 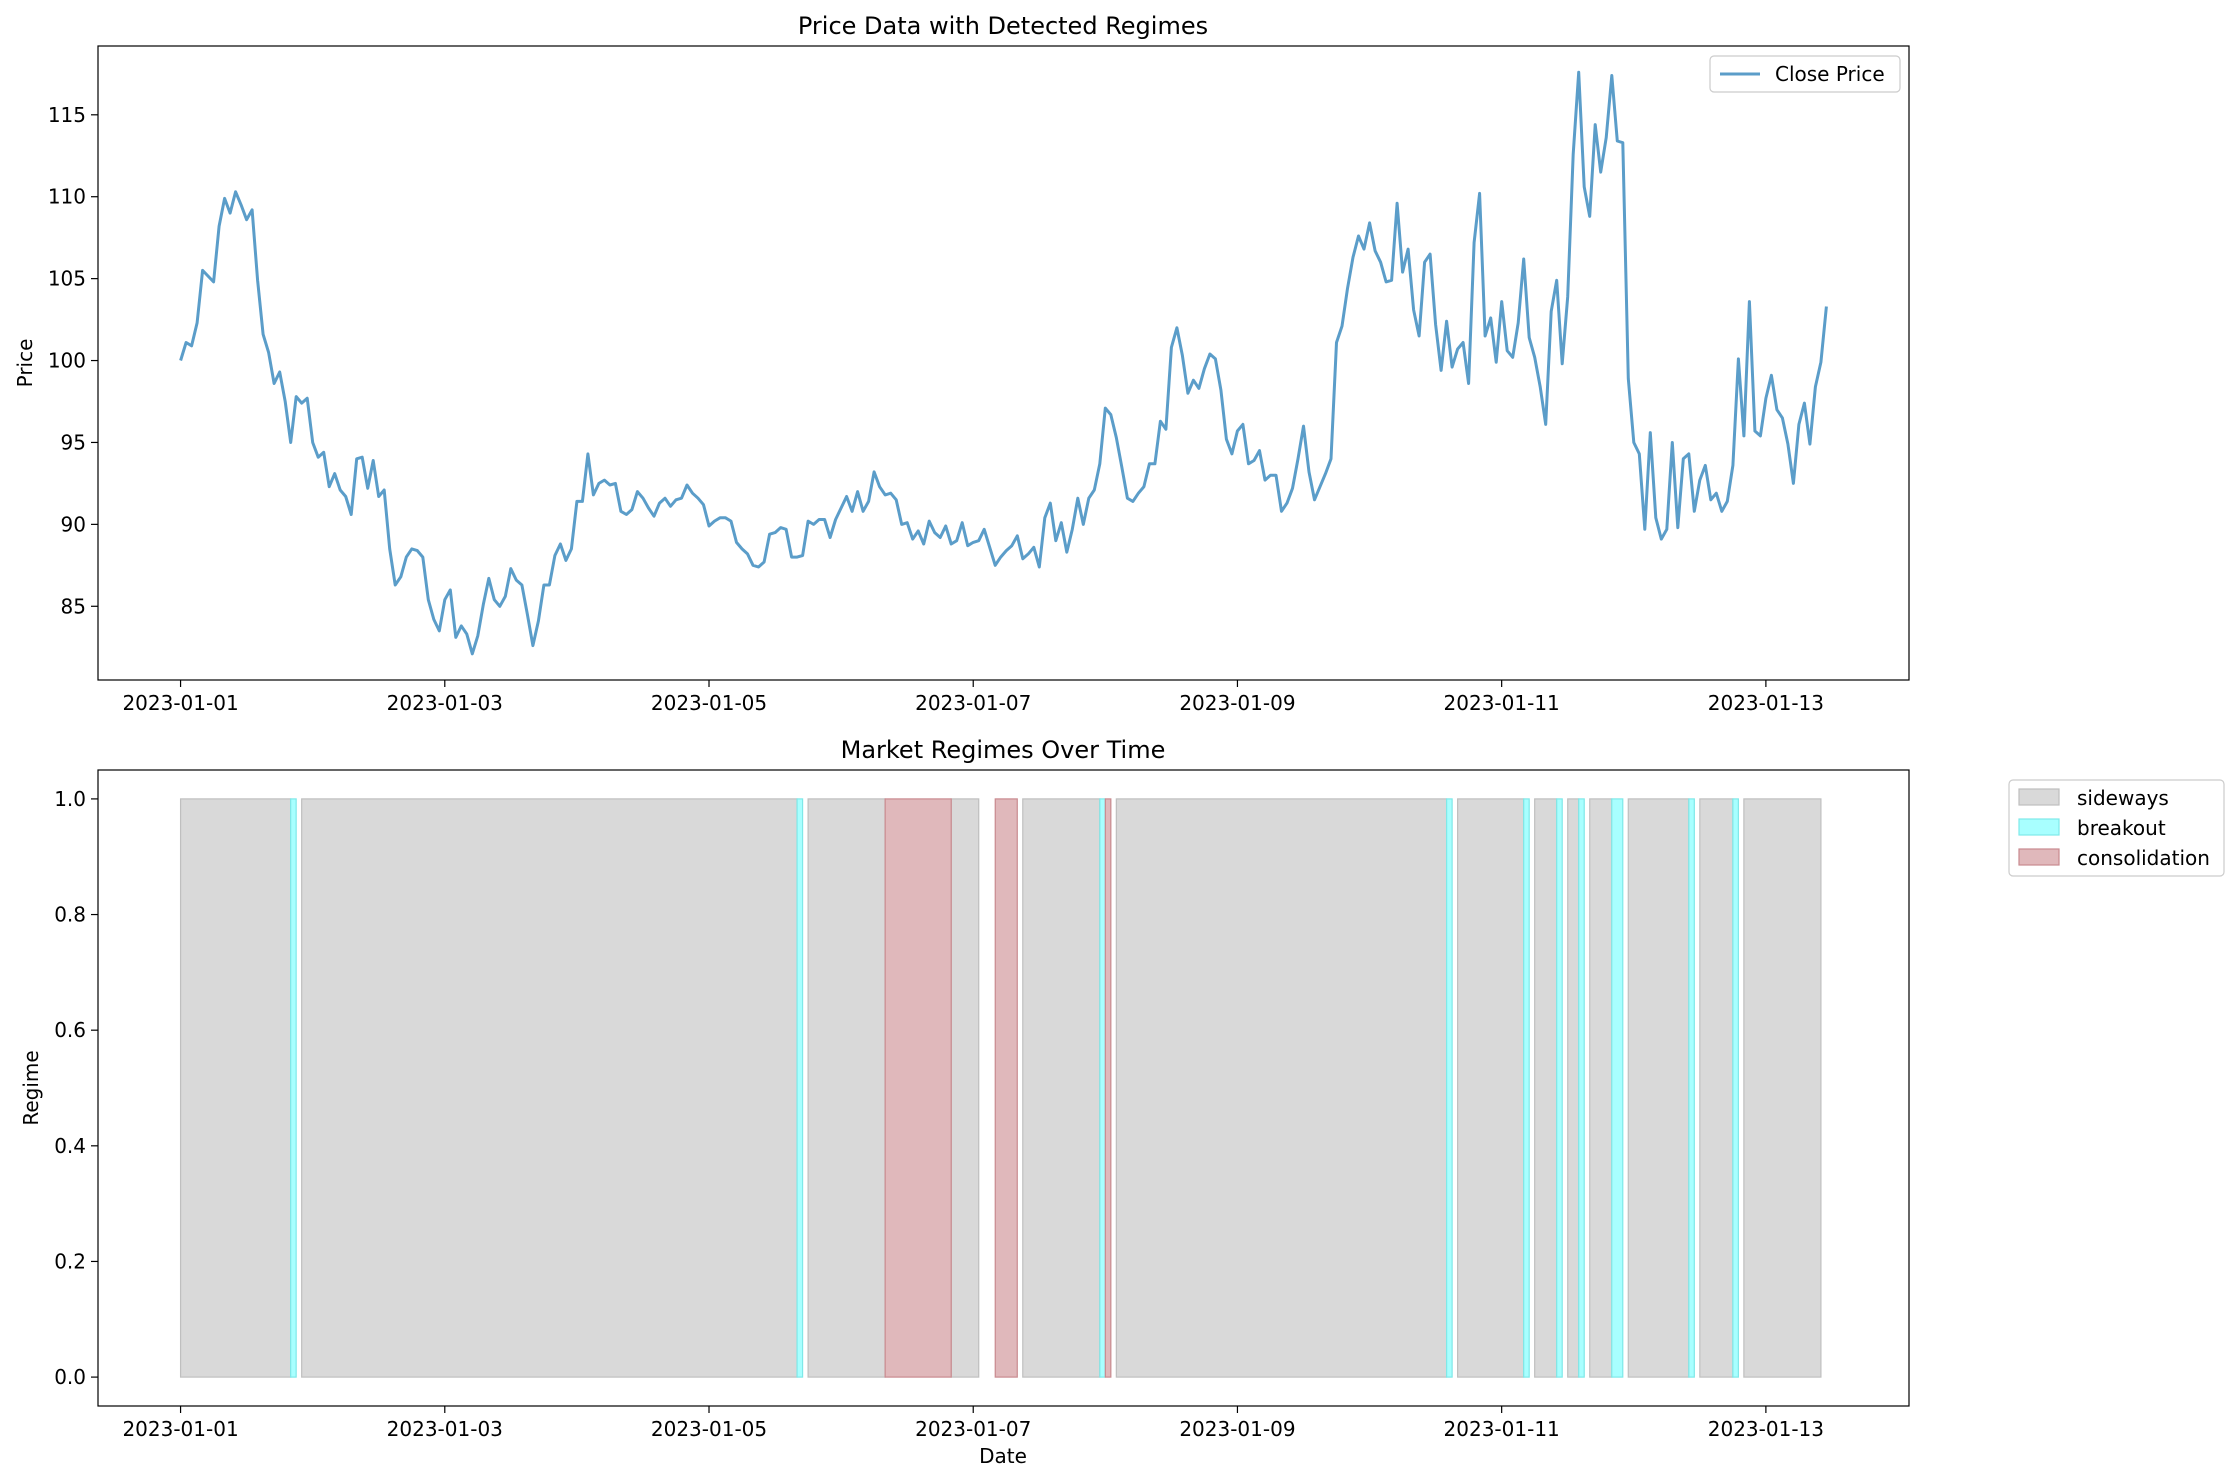 I want to click on regime-y-tick-label: 0.0, so click(x=70, y=1377).